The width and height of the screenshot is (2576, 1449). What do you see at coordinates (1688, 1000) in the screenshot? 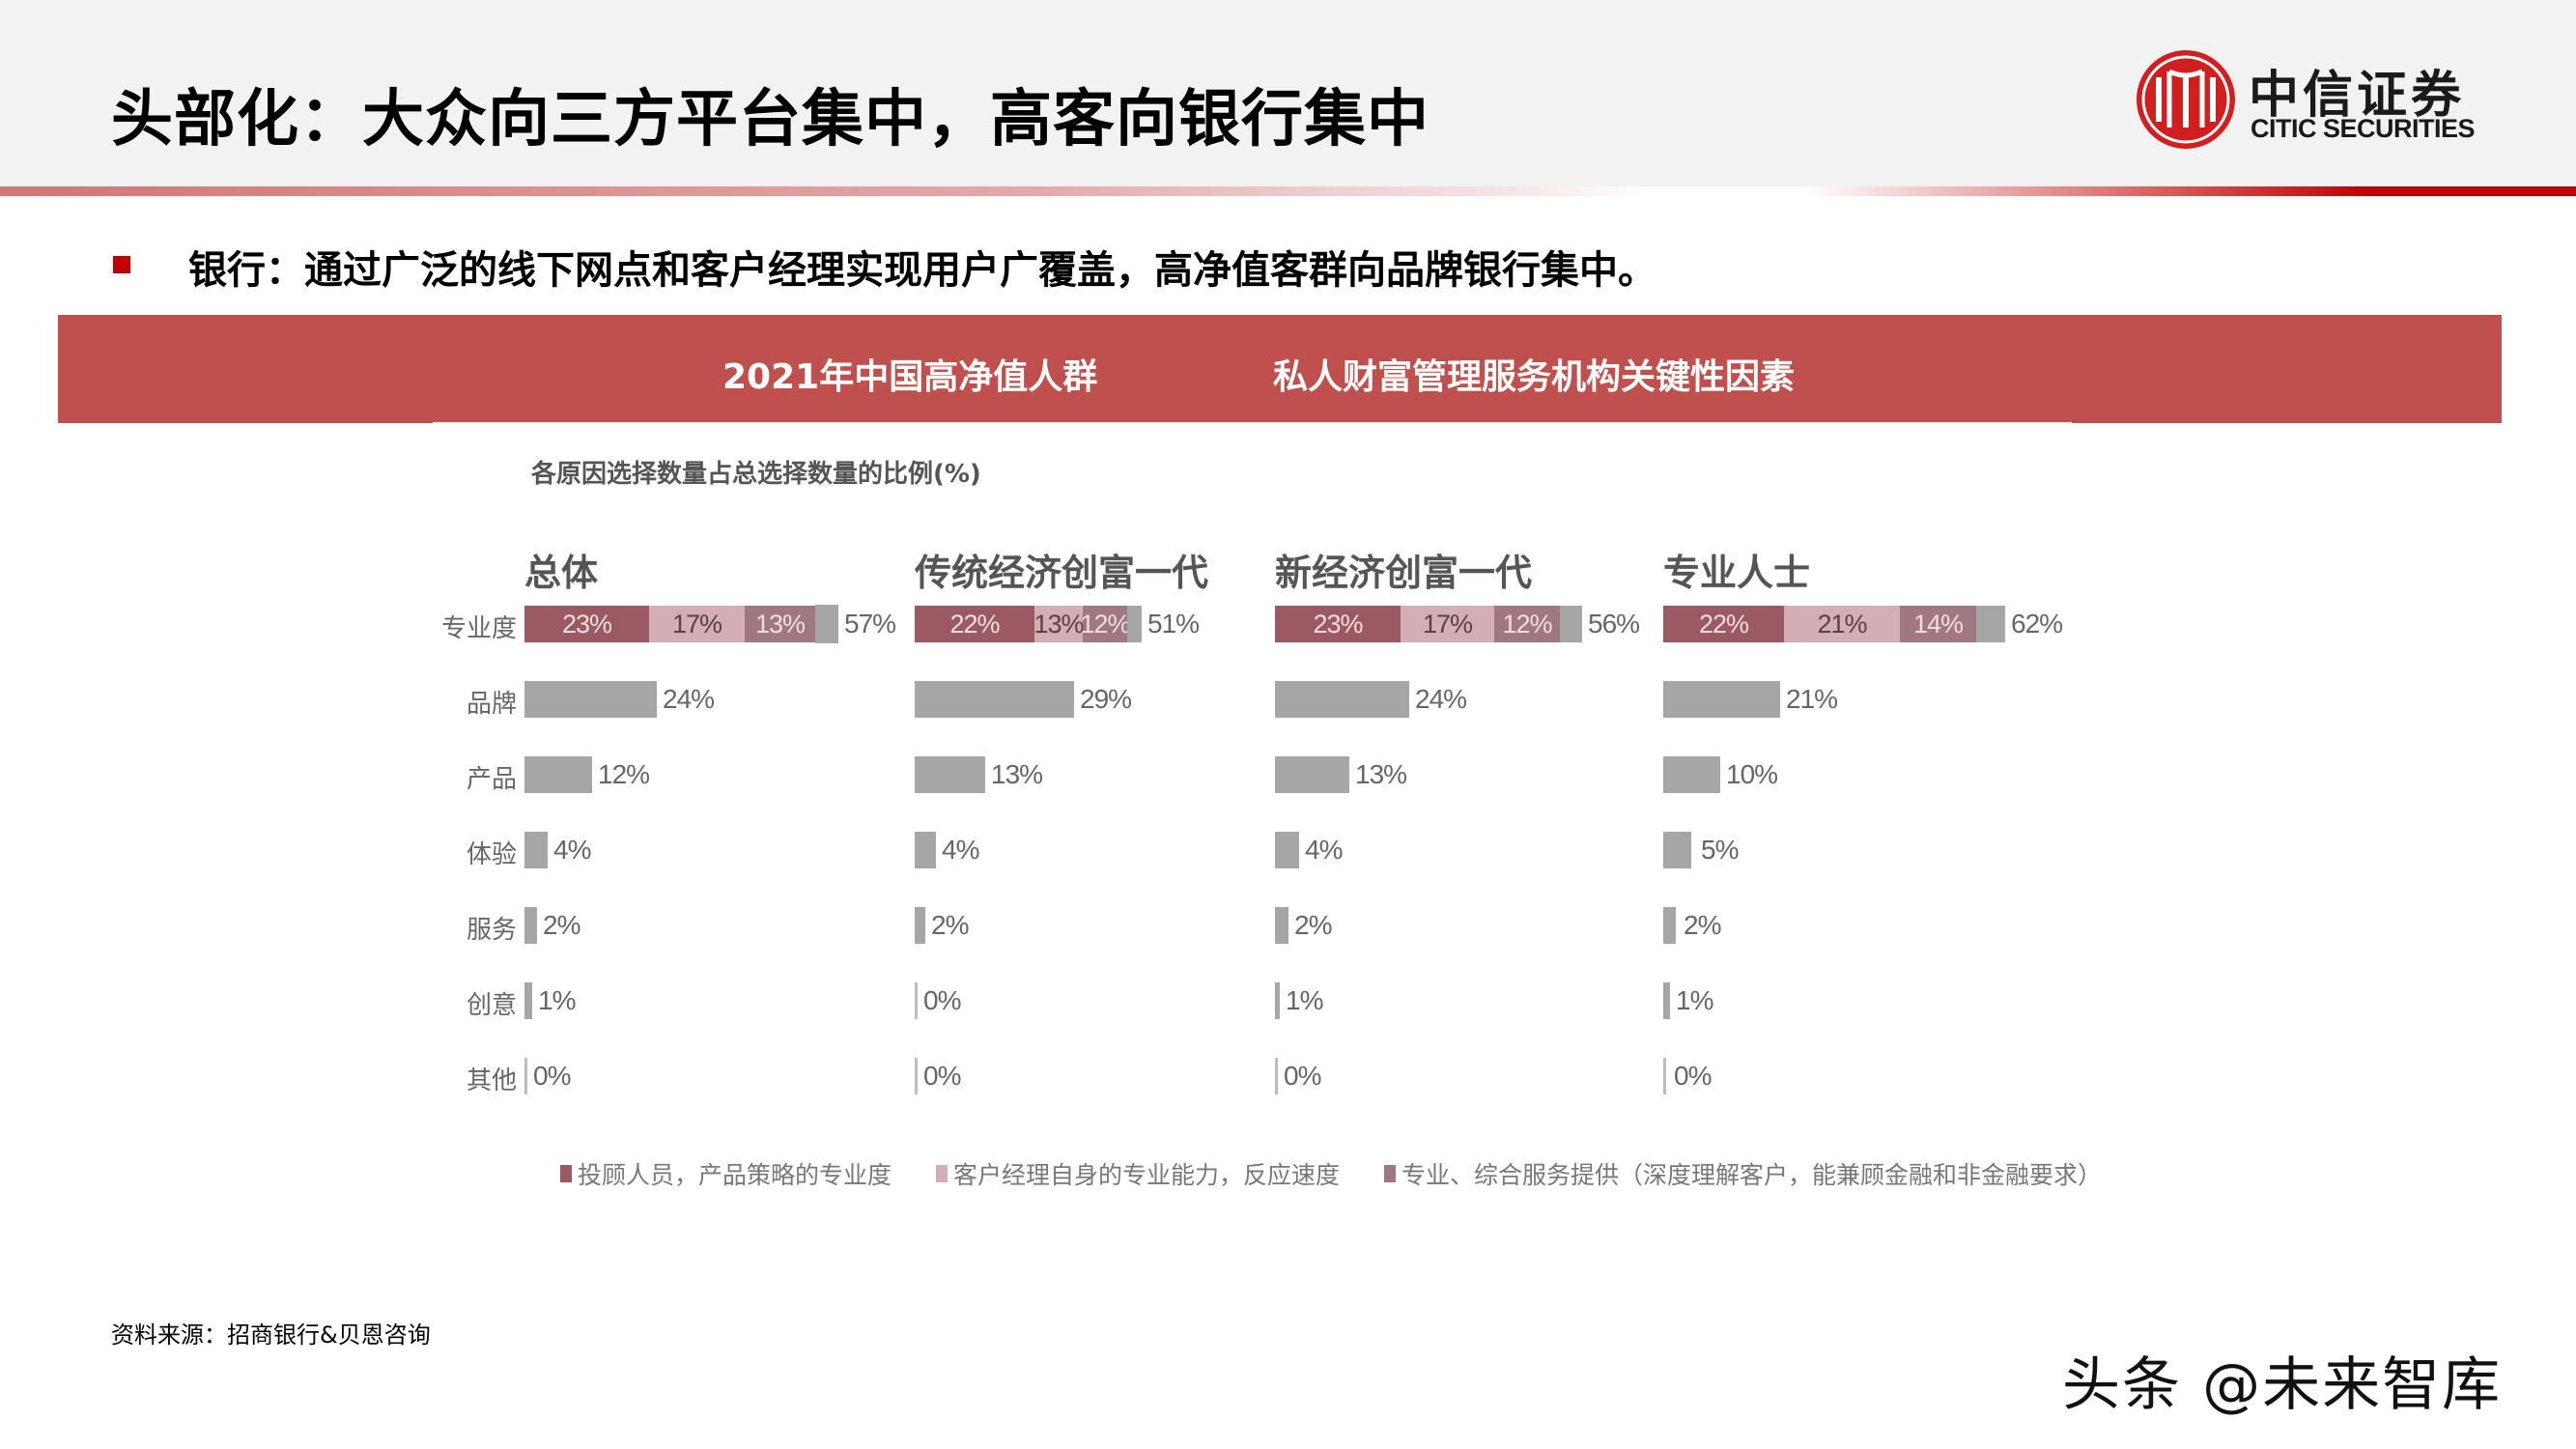
I see `bar-professionals-creativity: 1%` at bounding box center [1688, 1000].